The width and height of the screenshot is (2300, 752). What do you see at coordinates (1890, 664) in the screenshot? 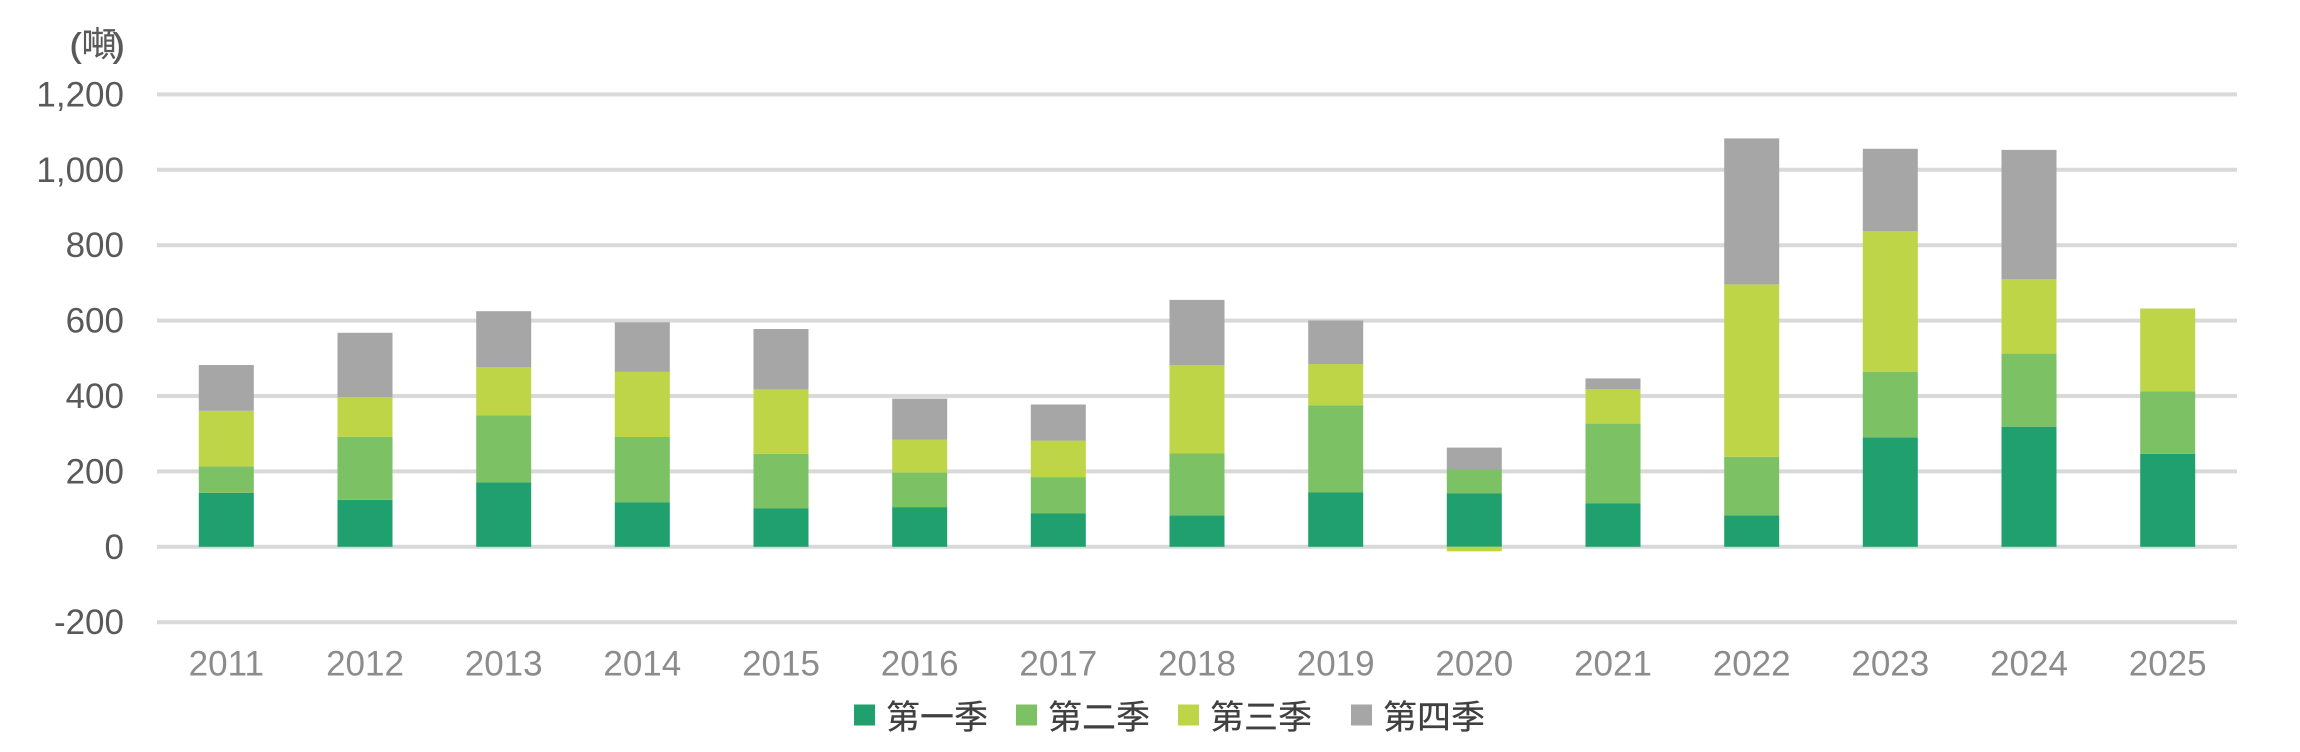
I see `svg-text: 2023` at bounding box center [1890, 664].